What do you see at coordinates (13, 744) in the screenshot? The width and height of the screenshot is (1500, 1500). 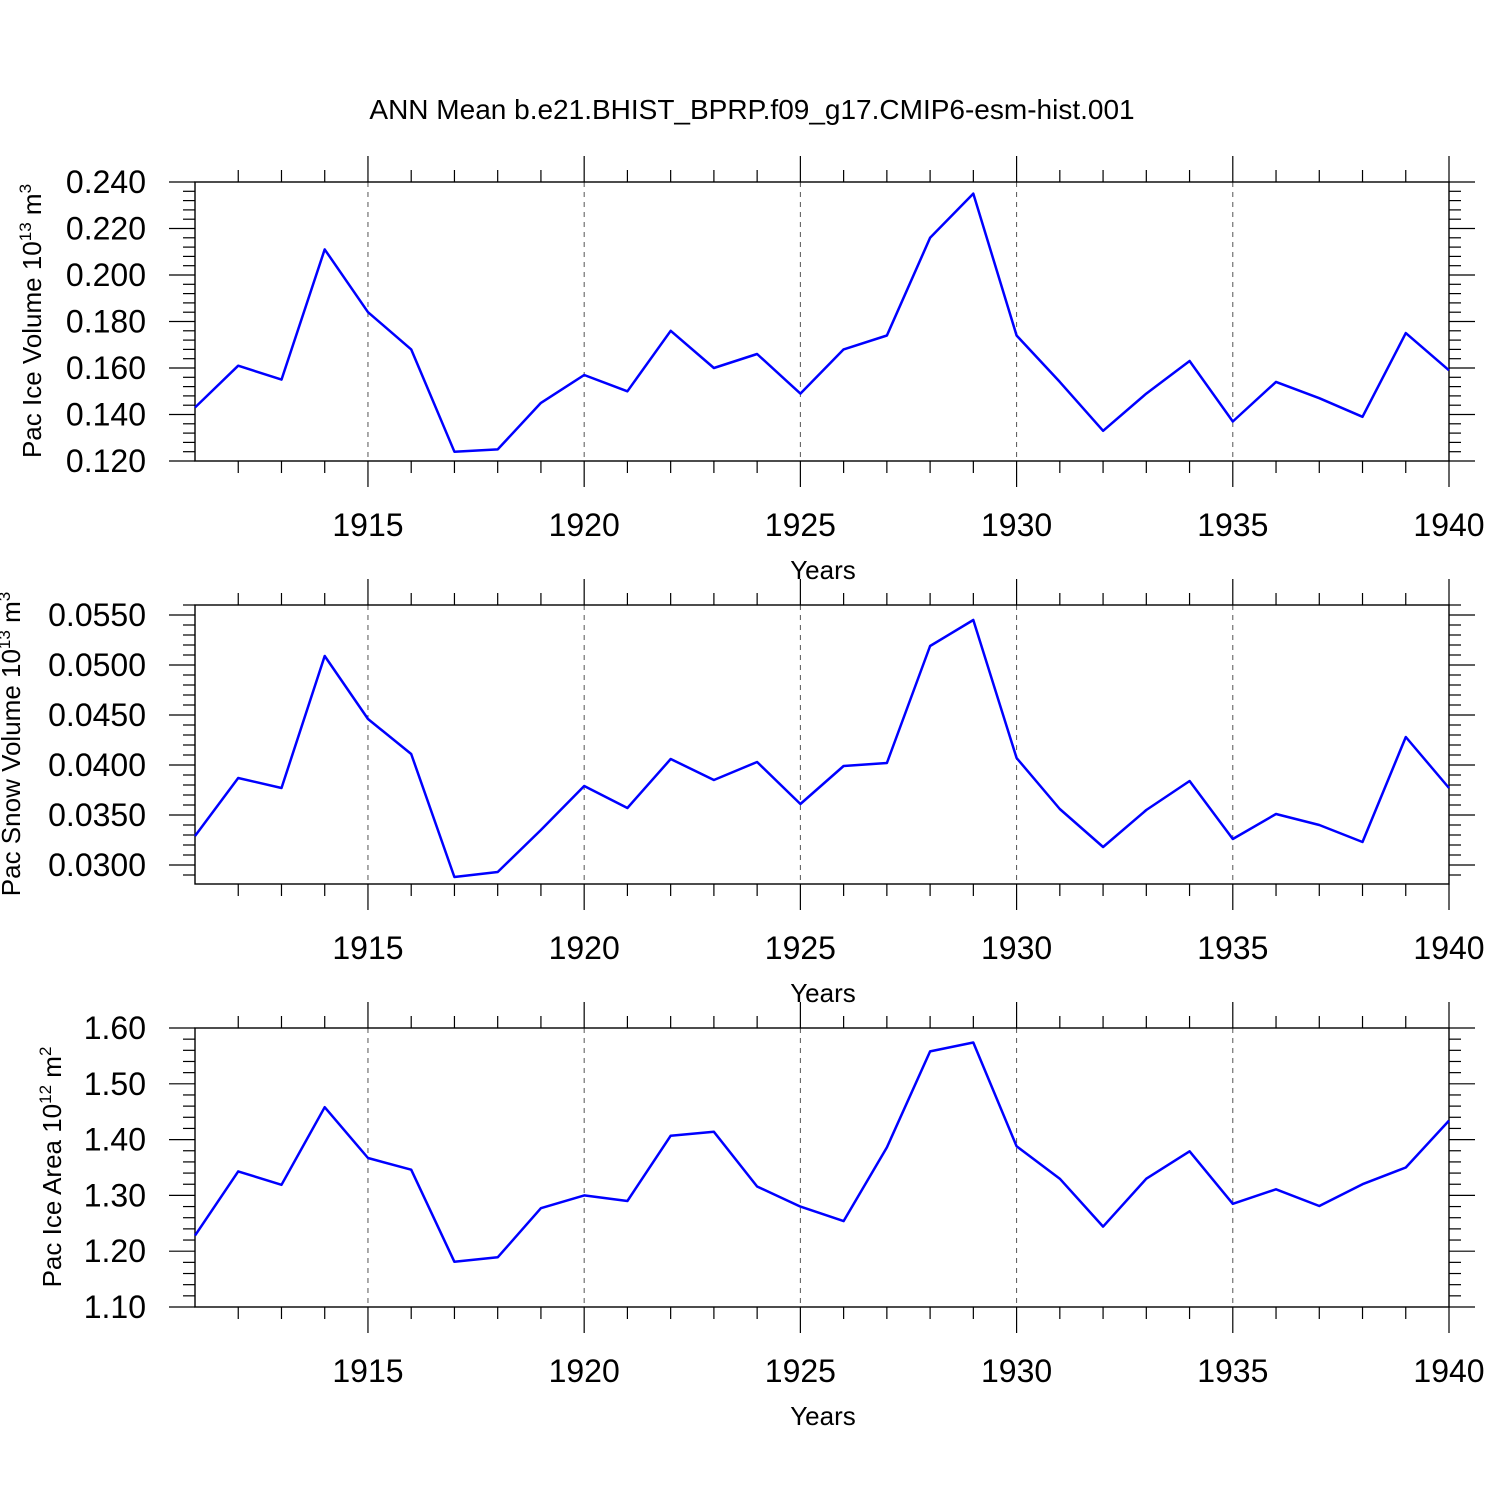 I see `y-axis-label: Pac Snow Volume 1013 m3` at bounding box center [13, 744].